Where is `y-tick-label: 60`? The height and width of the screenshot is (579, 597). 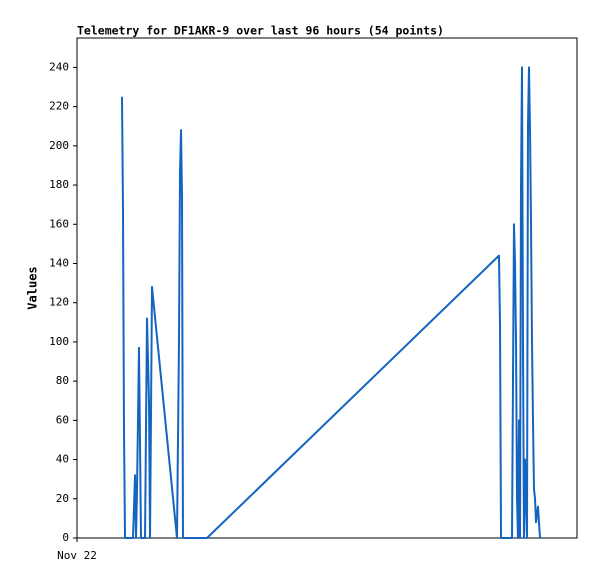
y-tick-label: 60 is located at coordinates (62, 419).